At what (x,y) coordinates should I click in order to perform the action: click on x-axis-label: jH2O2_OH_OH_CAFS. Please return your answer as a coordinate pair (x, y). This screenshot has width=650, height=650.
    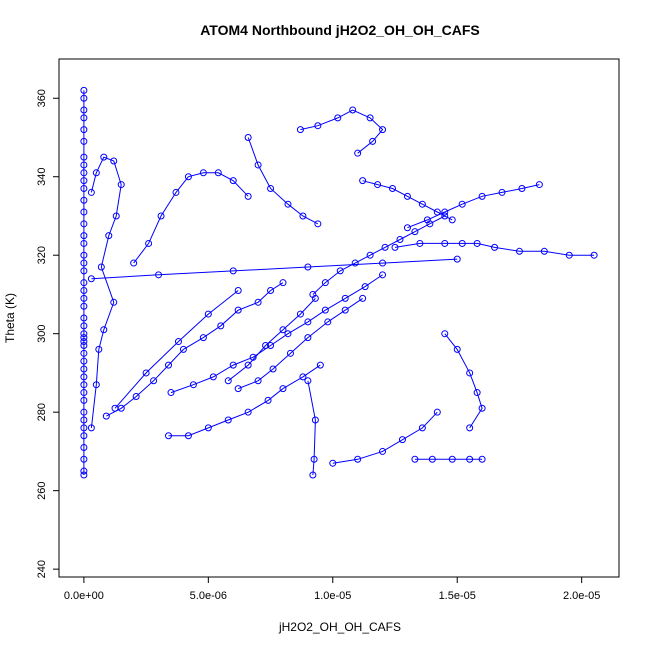
    Looking at the image, I should click on (339, 627).